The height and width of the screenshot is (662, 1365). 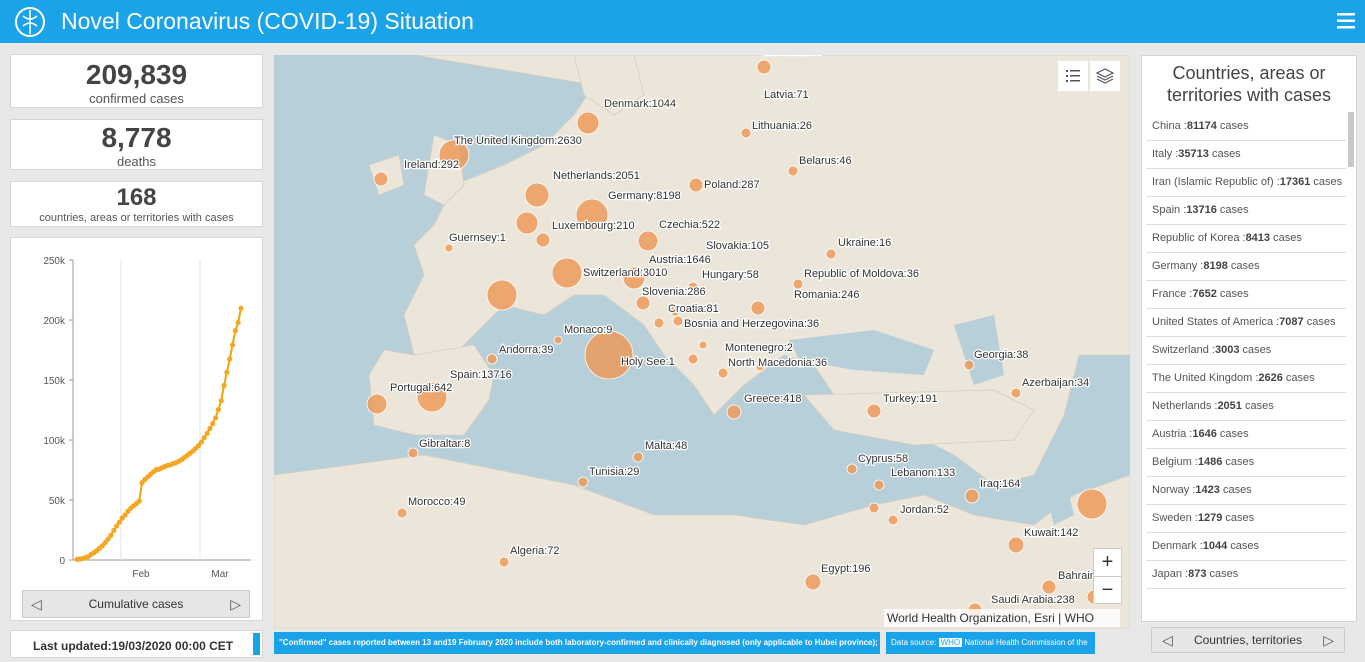 I want to click on country-list-item: Iran (Islamic Republic of) :17361 cases, so click(x=1246, y=183).